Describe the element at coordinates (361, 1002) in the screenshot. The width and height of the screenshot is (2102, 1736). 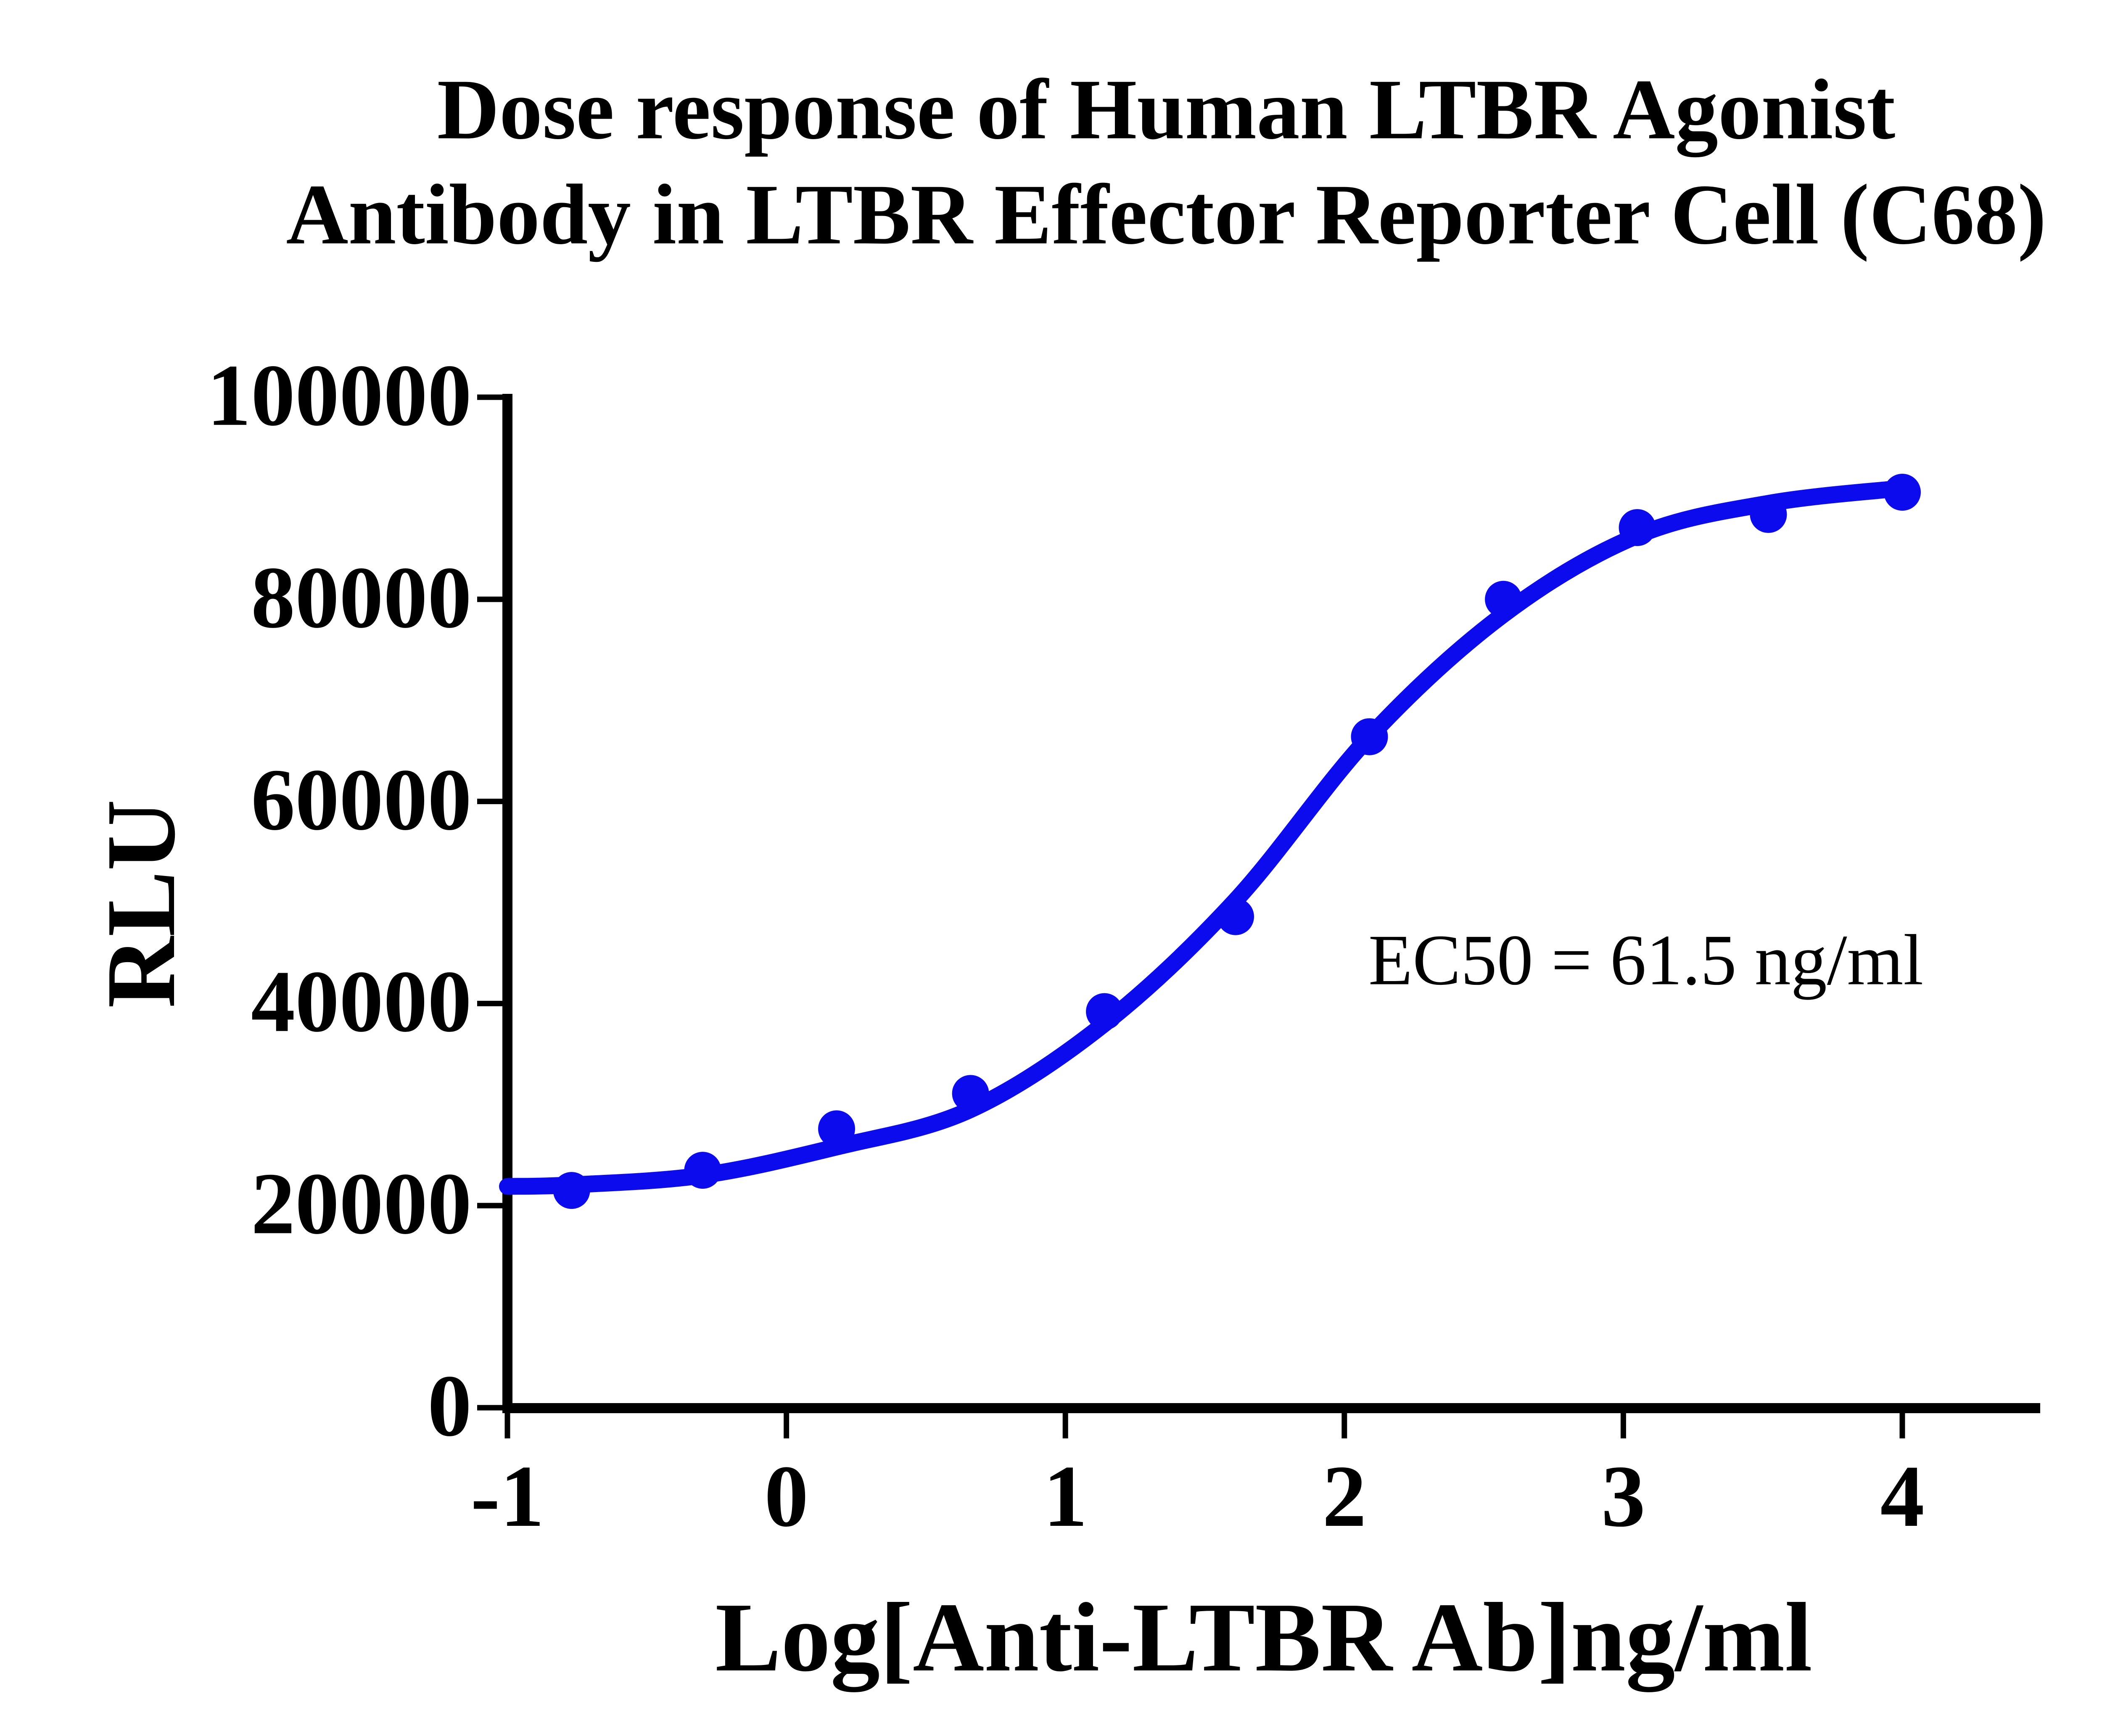
I see `y-tick-label: 40000` at that location.